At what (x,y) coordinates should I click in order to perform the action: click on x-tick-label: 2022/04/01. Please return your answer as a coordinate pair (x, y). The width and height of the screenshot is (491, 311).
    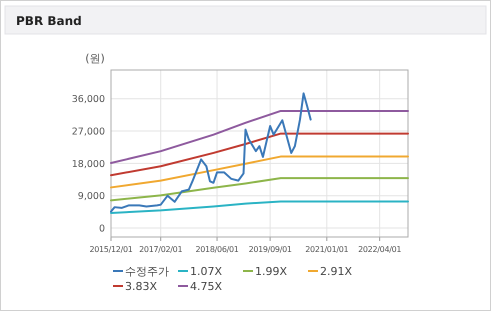
    Looking at the image, I should click on (380, 249).